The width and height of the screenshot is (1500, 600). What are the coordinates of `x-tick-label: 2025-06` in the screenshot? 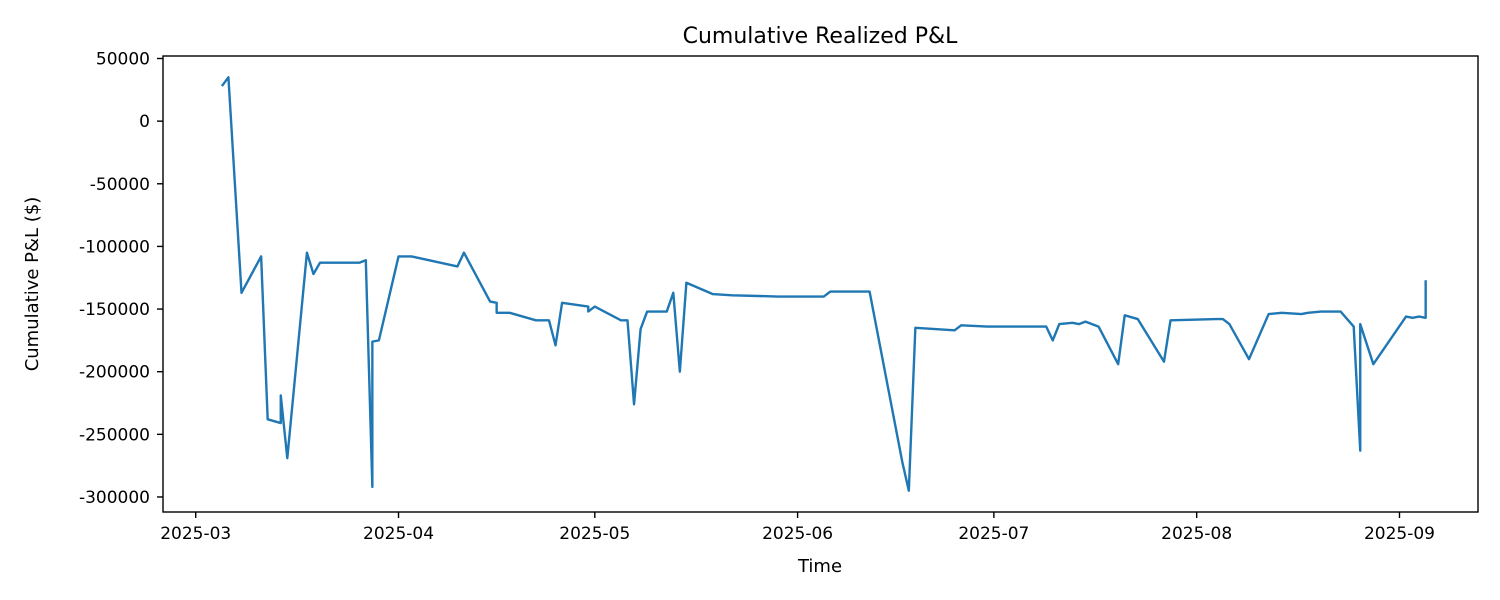 It's located at (797, 534).